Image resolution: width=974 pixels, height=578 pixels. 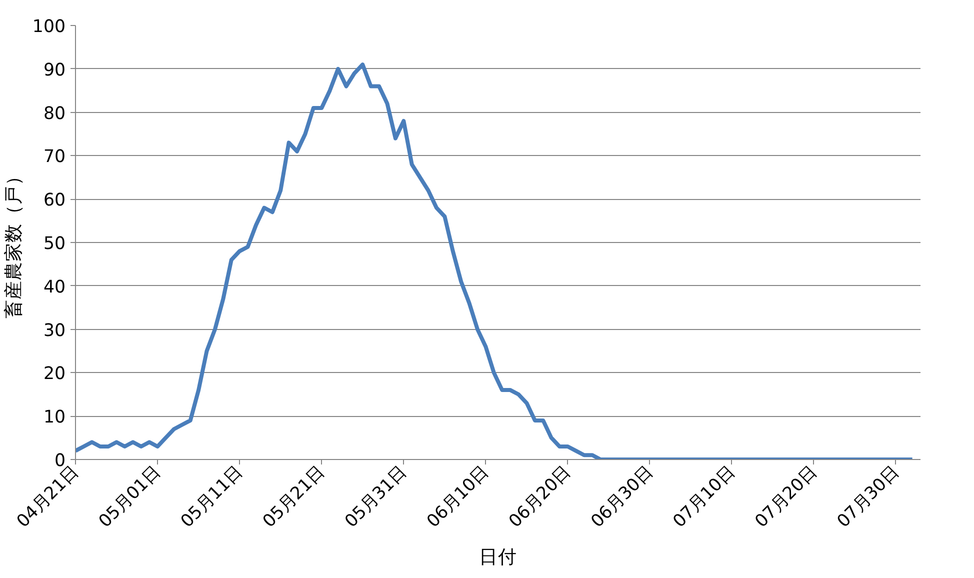 What do you see at coordinates (54, 70) in the screenshot?
I see `y-tick-label: 90` at bounding box center [54, 70].